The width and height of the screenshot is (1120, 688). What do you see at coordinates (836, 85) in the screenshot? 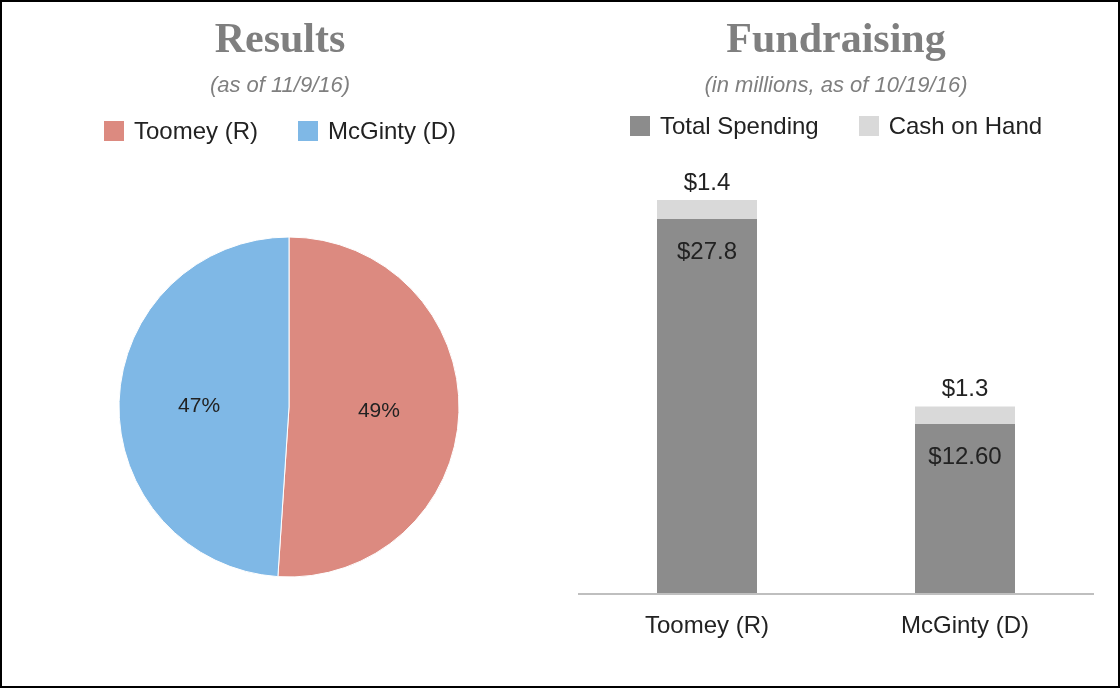
I see `chart-subtitle: (in millions, as of 10/19/16)` at bounding box center [836, 85].